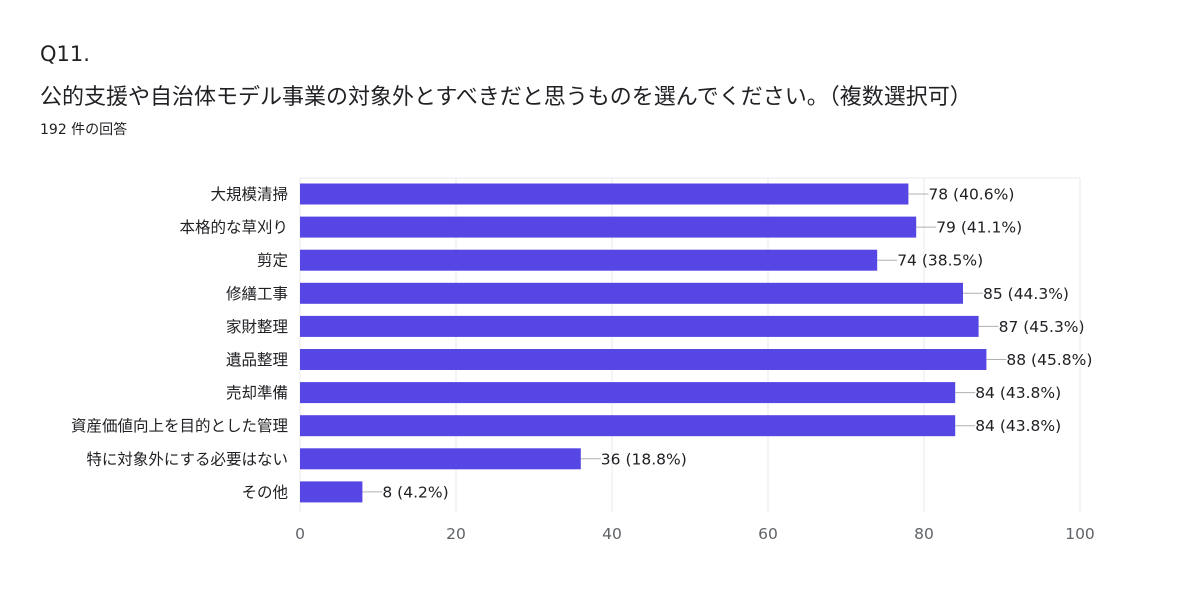 The height and width of the screenshot is (610, 1200). What do you see at coordinates (979, 228) in the screenshot?
I see `value-label: 79 (41.1%)` at bounding box center [979, 228].